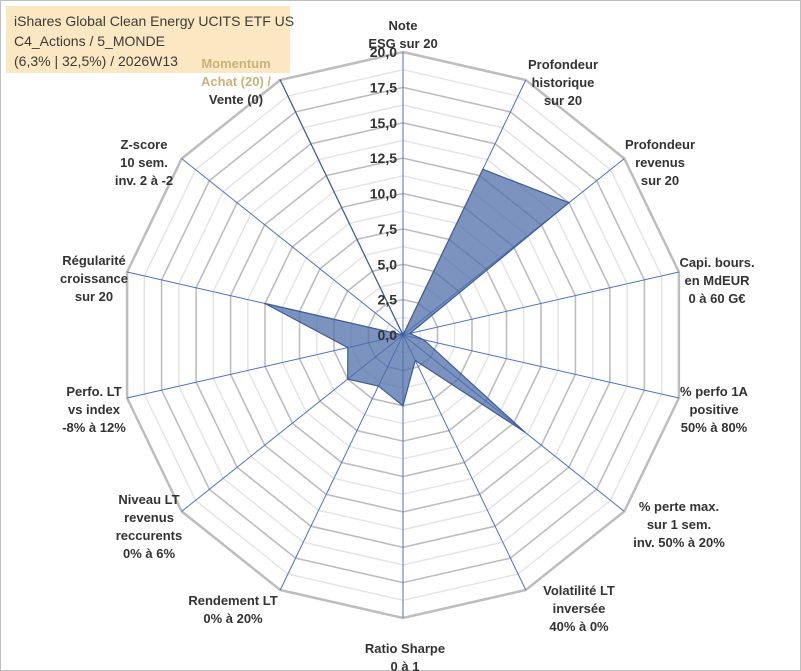  What do you see at coordinates (149, 535) in the screenshot?
I see `axis-label-line: reccurents` at bounding box center [149, 535].